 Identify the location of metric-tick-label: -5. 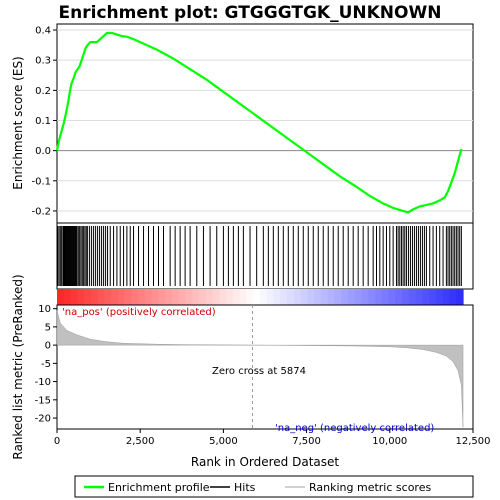
(46, 364).